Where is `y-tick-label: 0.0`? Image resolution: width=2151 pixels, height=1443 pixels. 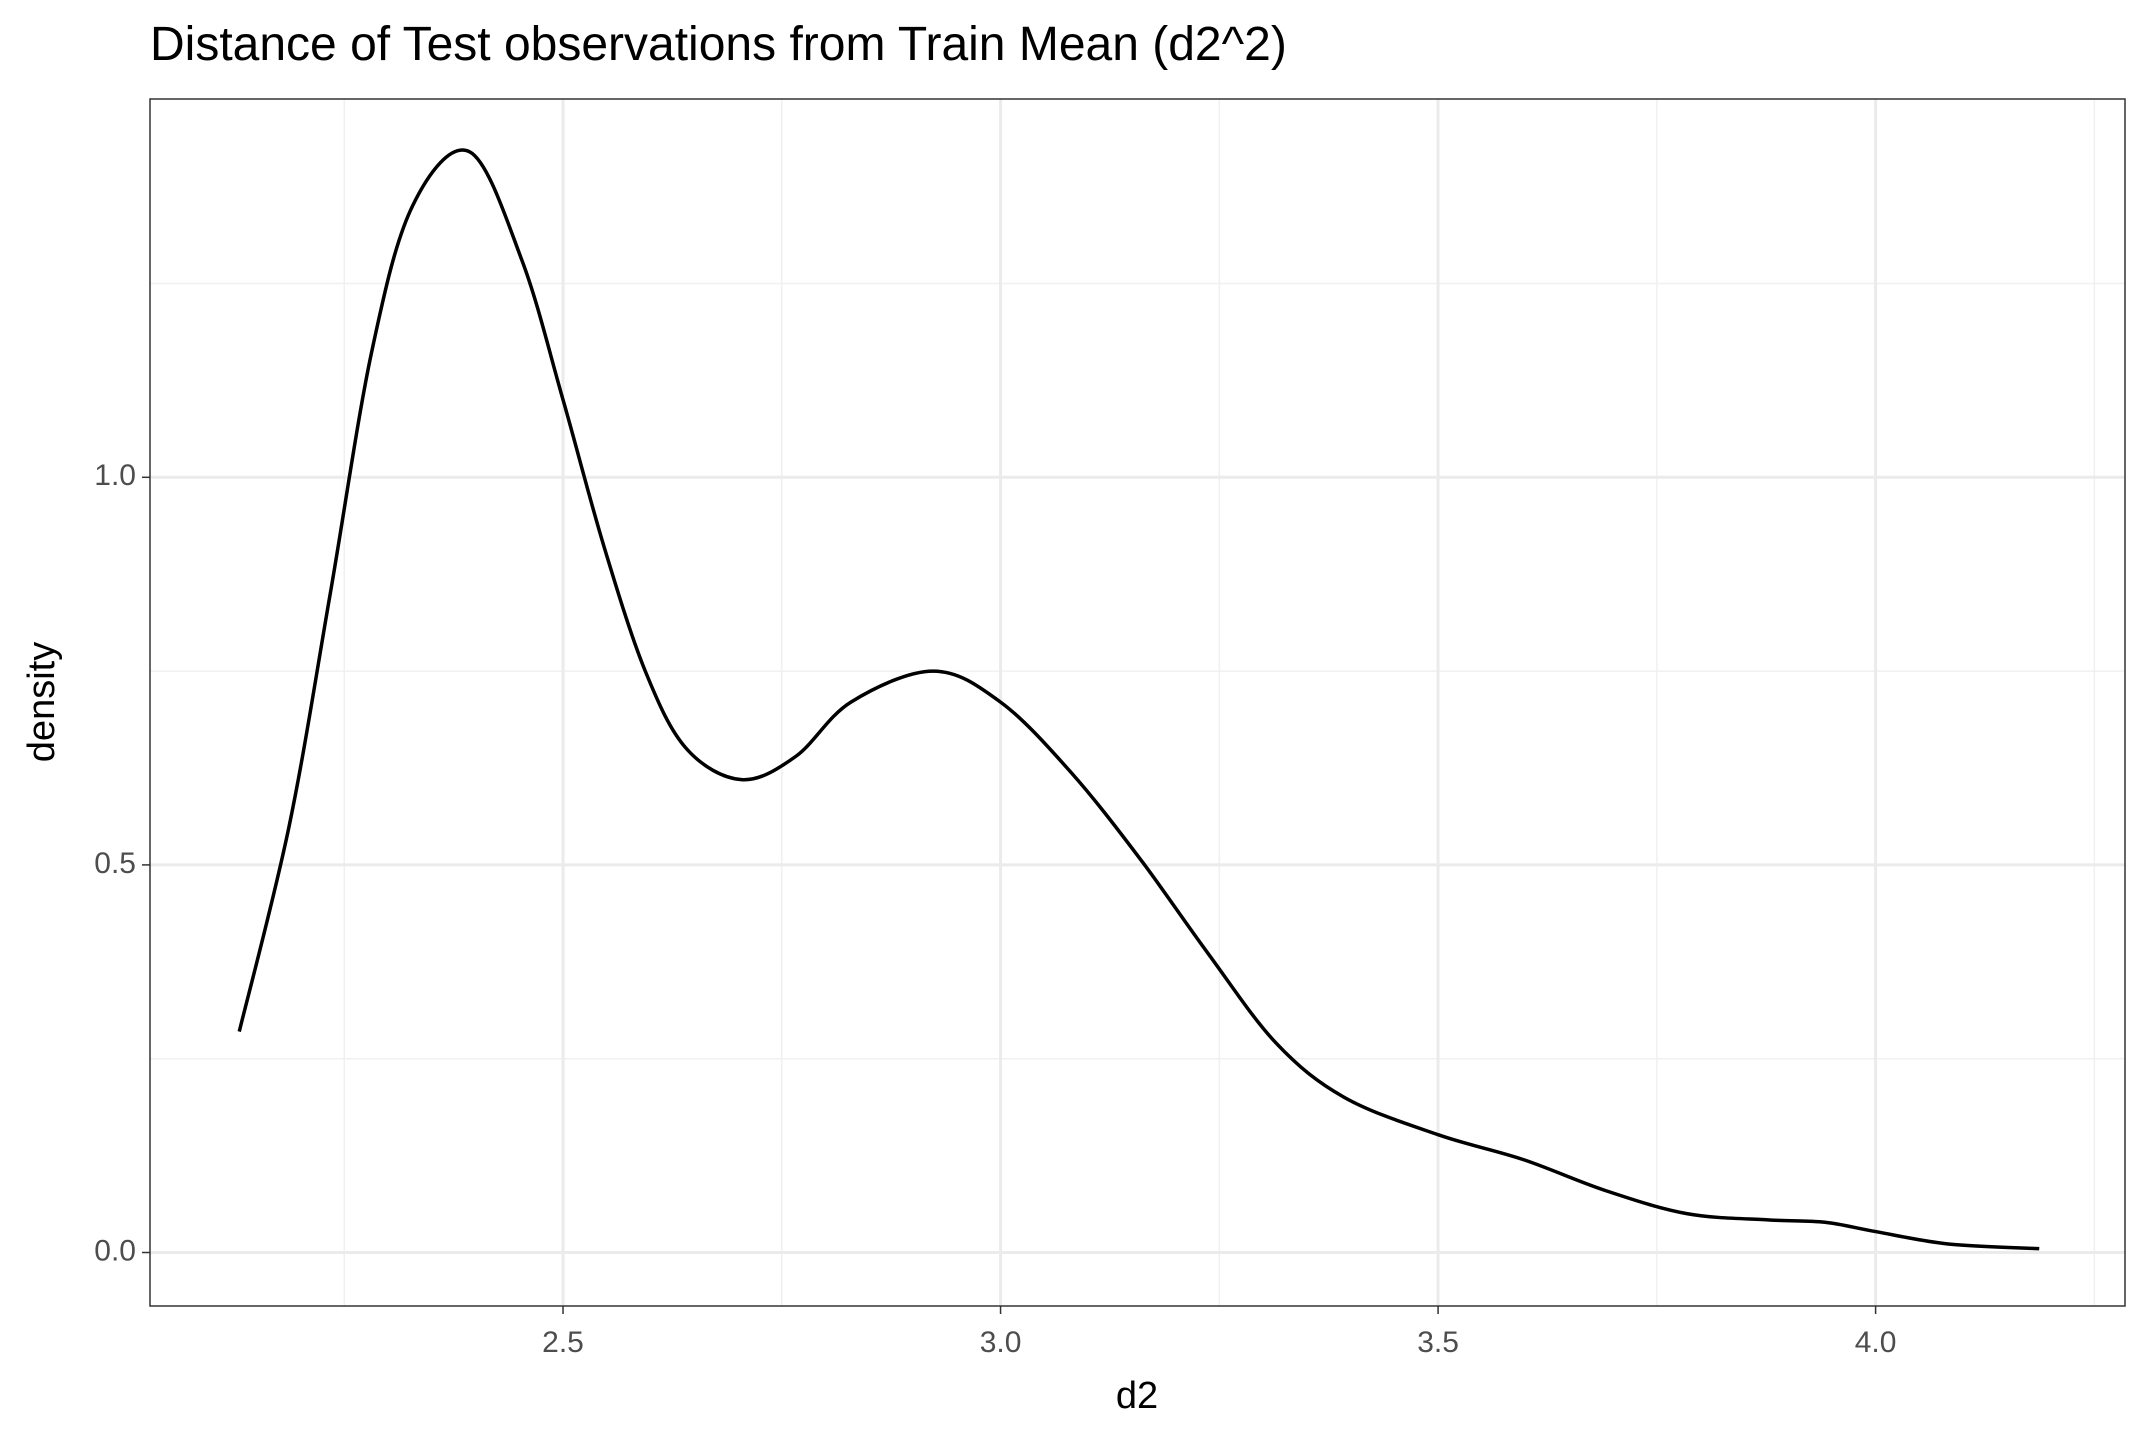
y-tick-label: 0.0 is located at coordinates (115, 1250).